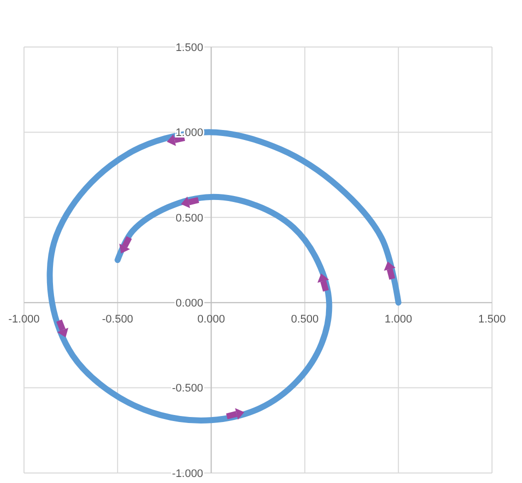 Image resolution: width=522 pixels, height=483 pixels. Describe the element at coordinates (305, 320) in the screenshot. I see `x-tick-label: 0.500` at that location.